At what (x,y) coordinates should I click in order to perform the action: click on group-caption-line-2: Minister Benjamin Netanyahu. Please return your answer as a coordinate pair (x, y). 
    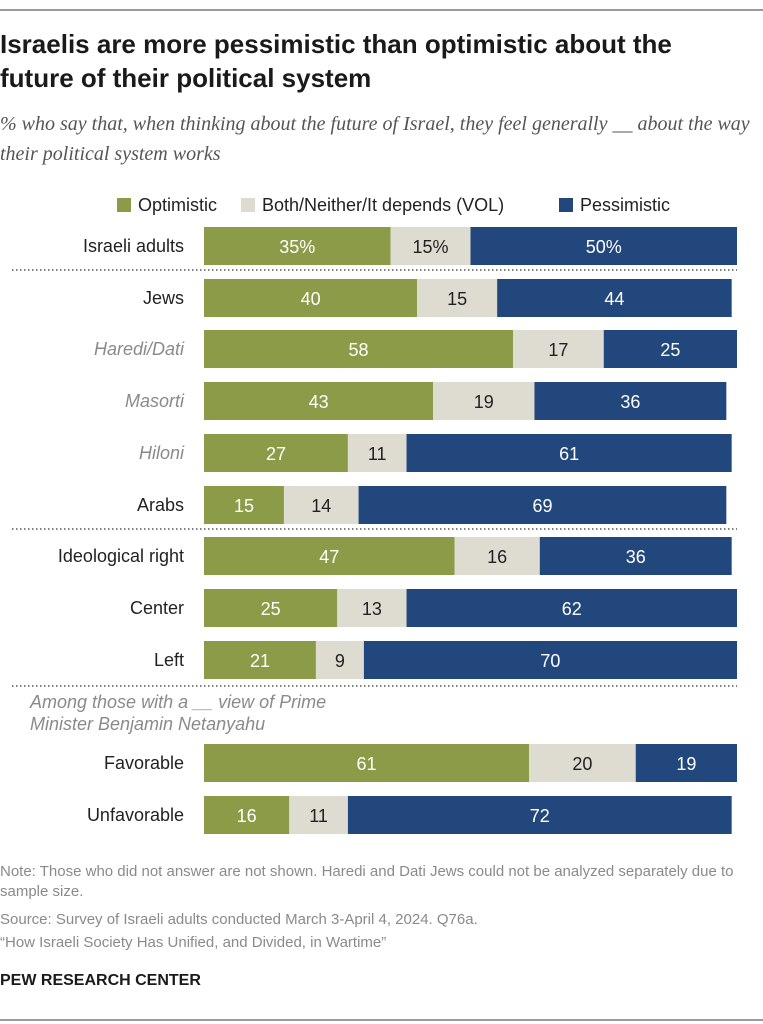
    Looking at the image, I should click on (147, 724).